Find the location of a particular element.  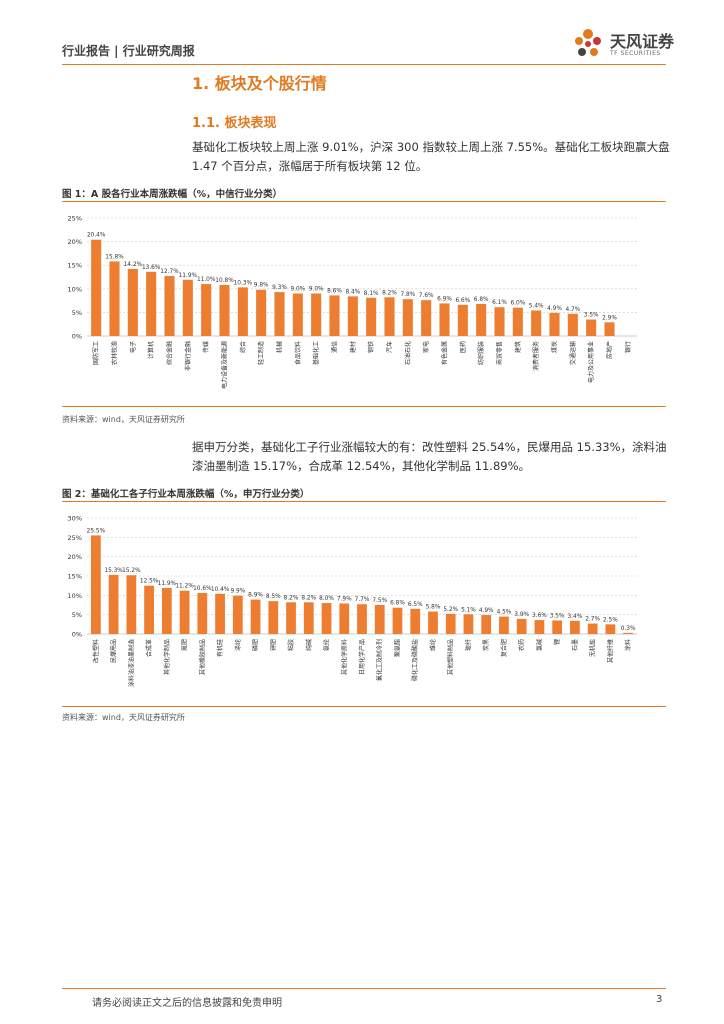

data-label: 15.3% is located at coordinates (113, 571).